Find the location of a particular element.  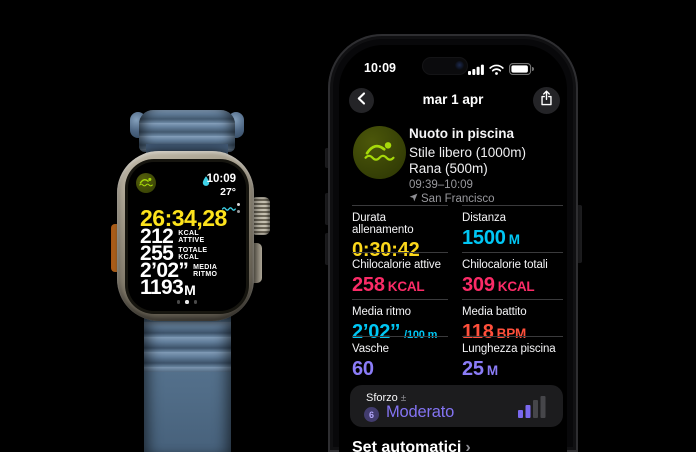

stat-pool-length: Lunghezza piscina 25 M is located at coordinates (512, 358).